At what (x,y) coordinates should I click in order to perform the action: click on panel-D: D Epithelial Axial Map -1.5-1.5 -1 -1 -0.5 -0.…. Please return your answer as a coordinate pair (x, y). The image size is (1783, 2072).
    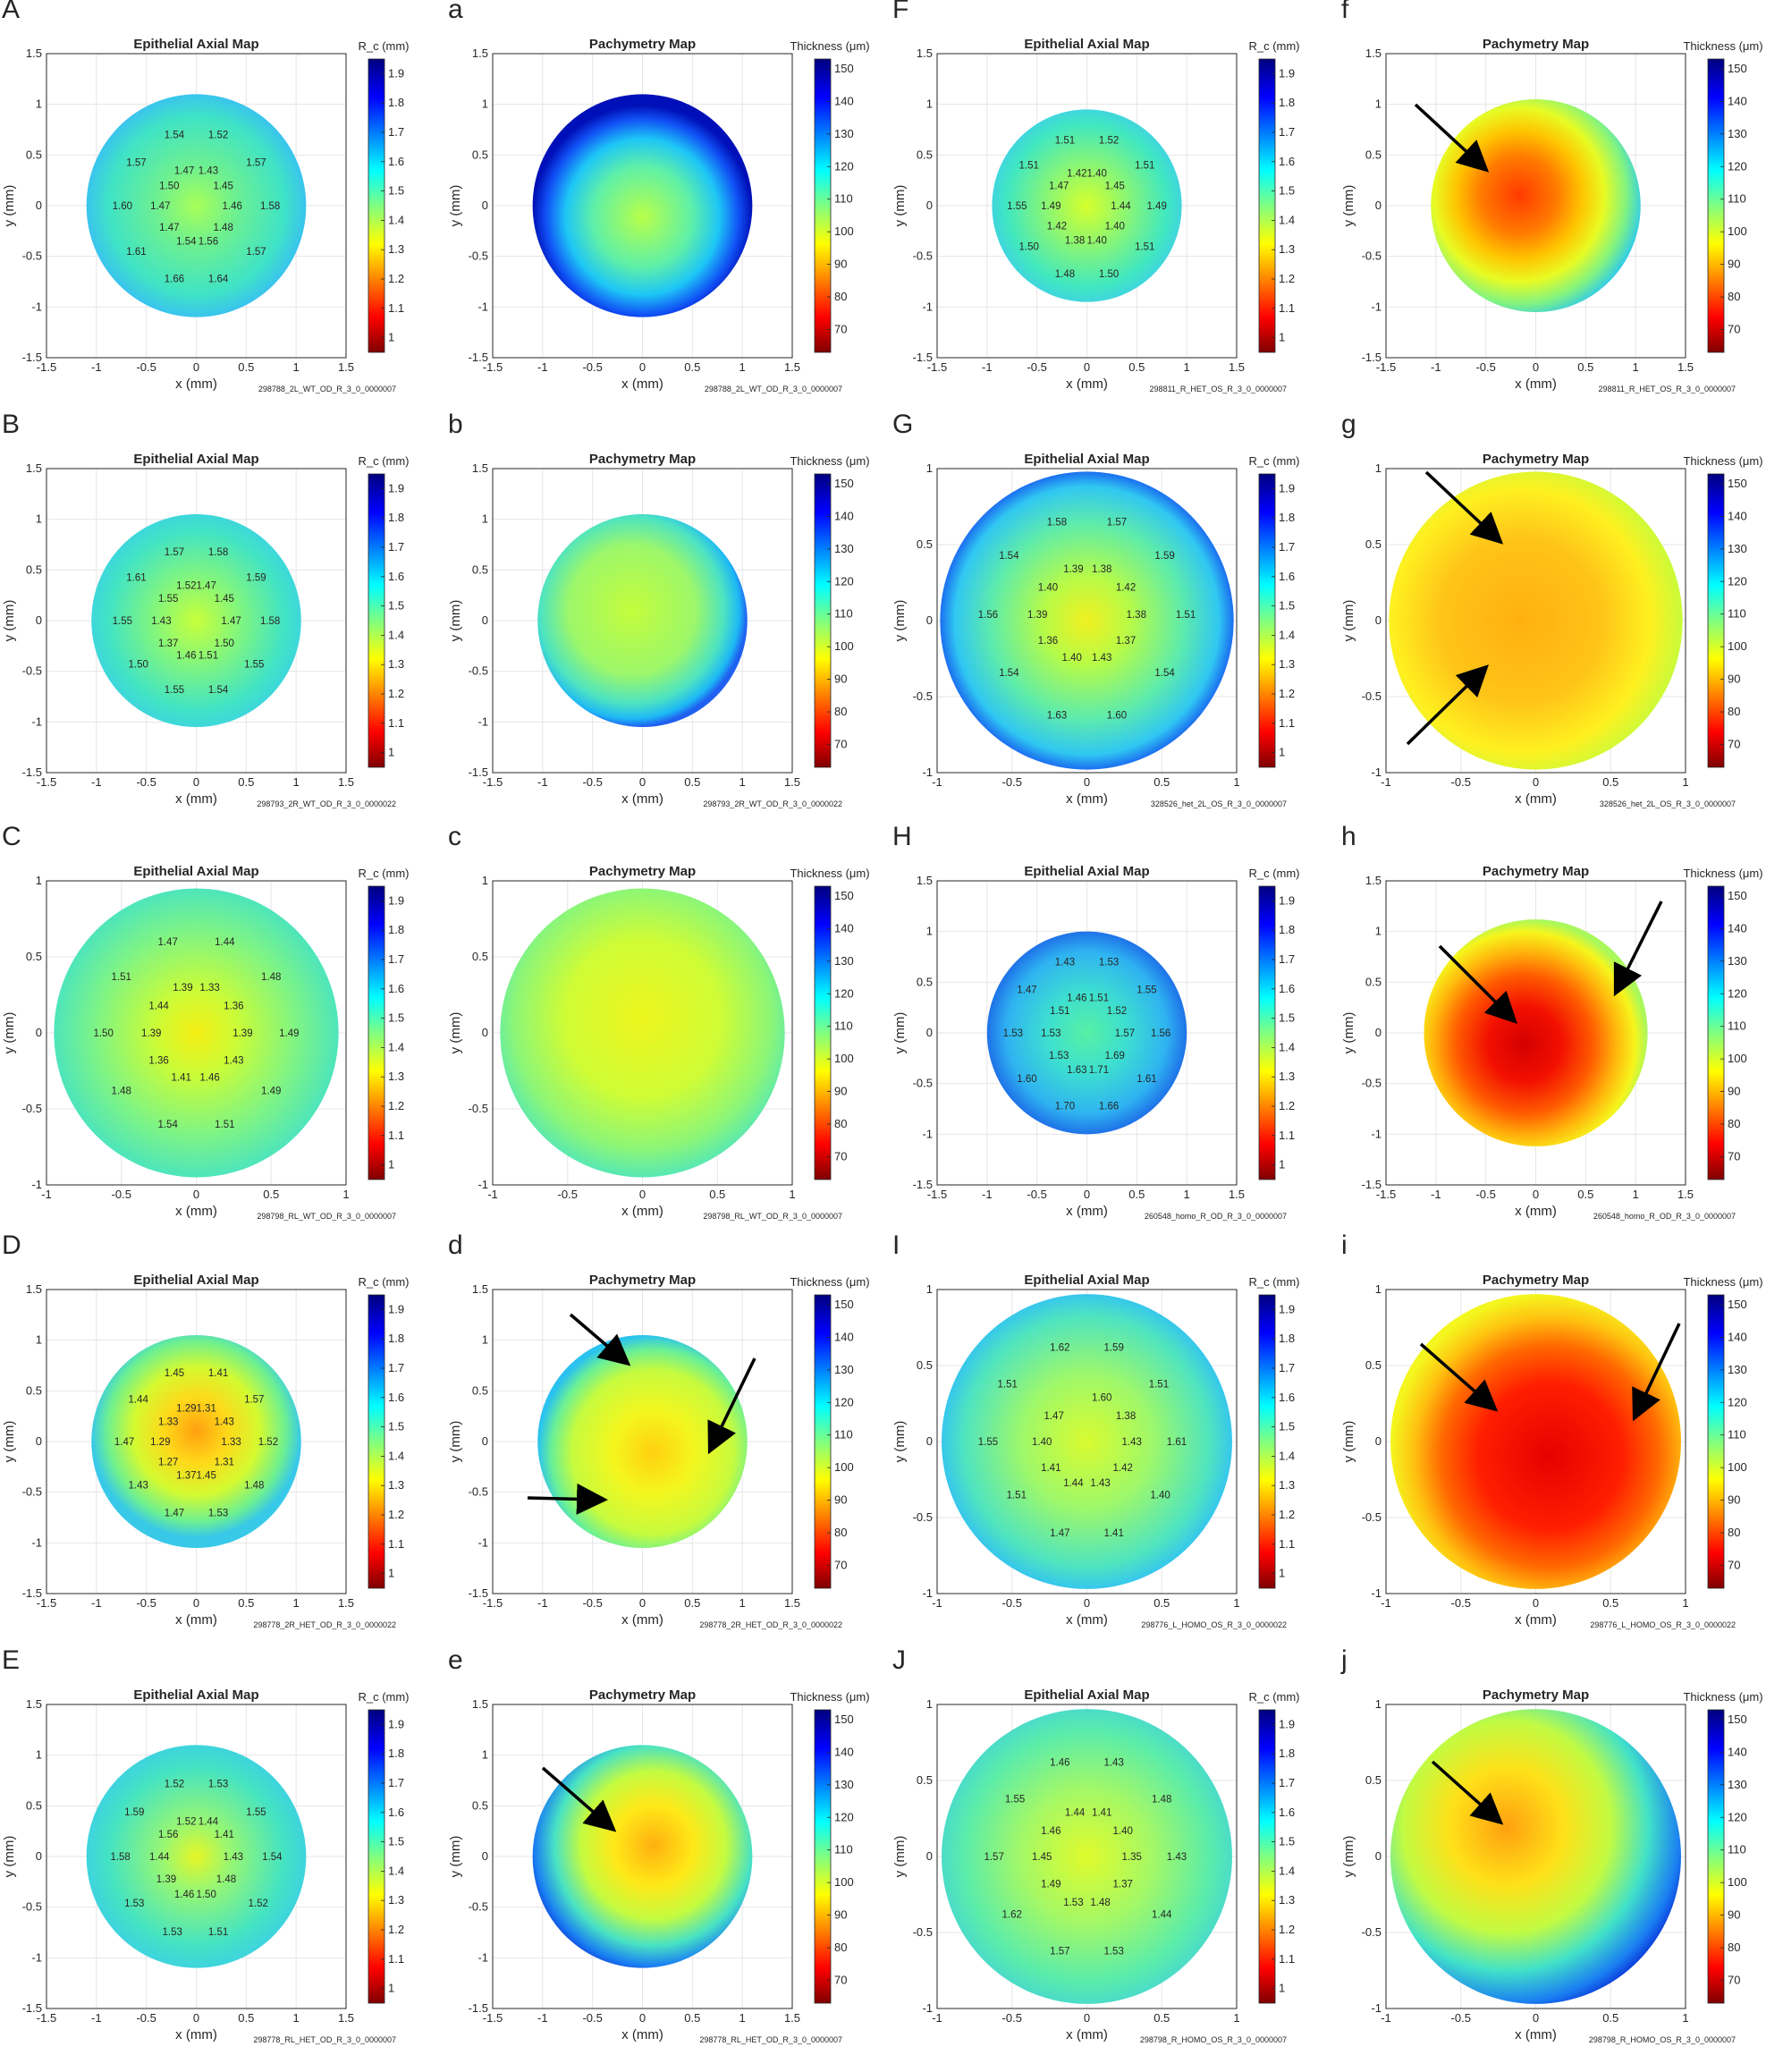
    Looking at the image, I should click on (206, 1430).